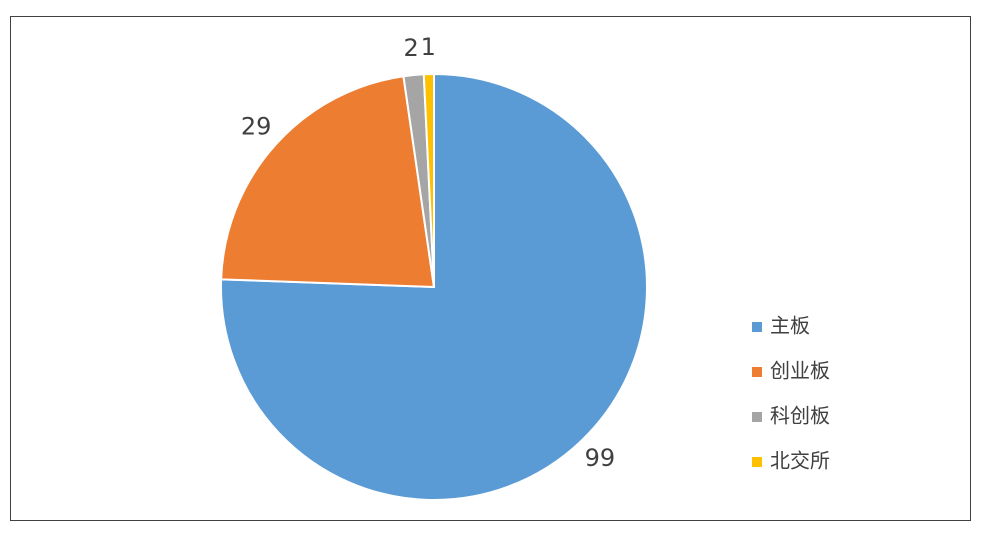 The image size is (989, 535). Describe the element at coordinates (800, 461) in the screenshot. I see `legend-label: 北交所` at that location.